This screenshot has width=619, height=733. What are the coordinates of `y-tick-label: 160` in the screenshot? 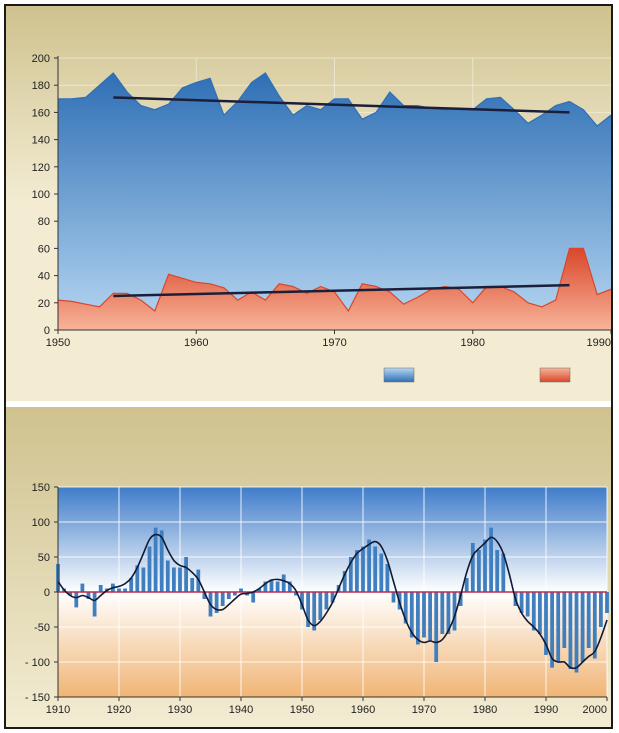 It's located at (41, 113).